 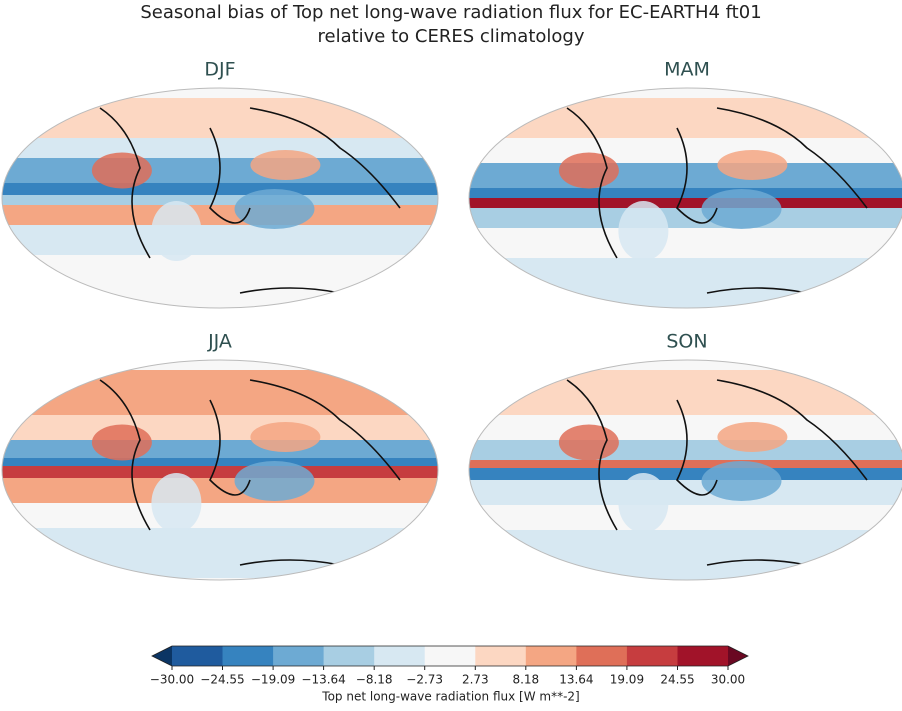 What do you see at coordinates (627, 680) in the screenshot?
I see `colorbar-tick-label: 19.09` at bounding box center [627, 680].